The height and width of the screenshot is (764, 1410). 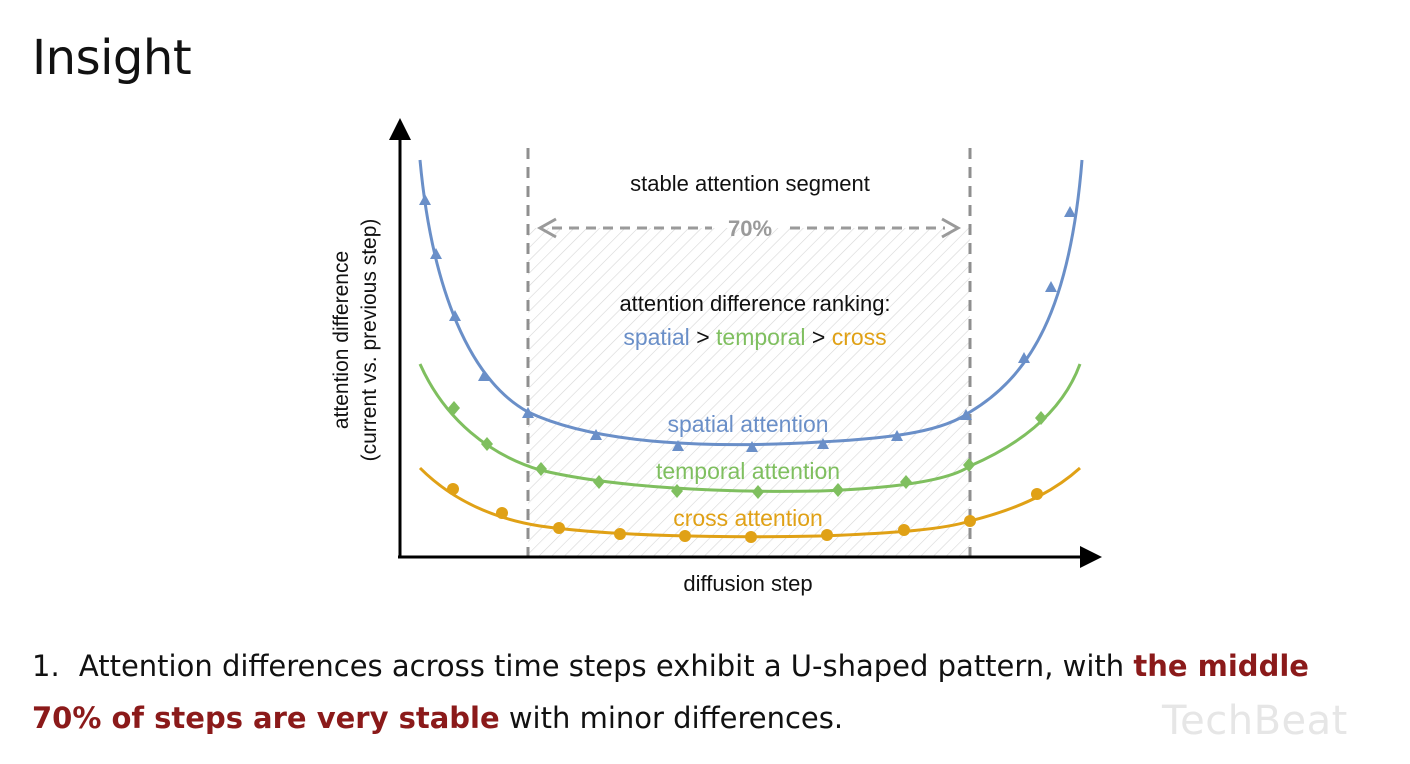 I want to click on temporal-markers, so click(x=747, y=450).